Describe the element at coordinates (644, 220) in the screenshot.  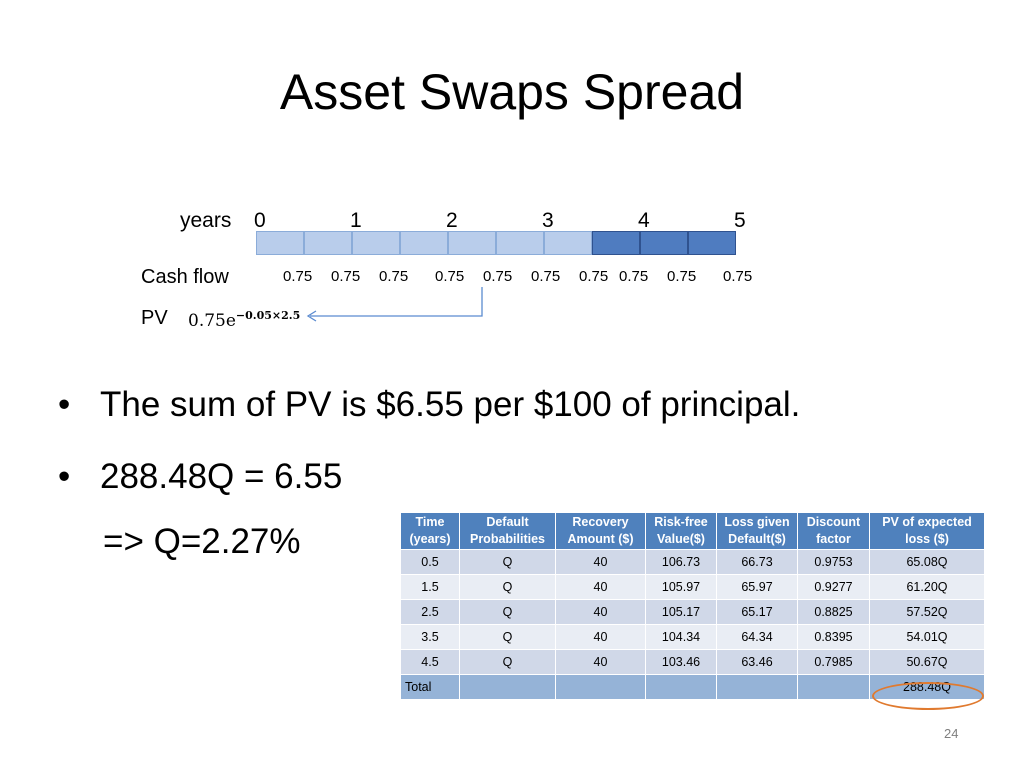
I see `year-tick-4: 4` at that location.